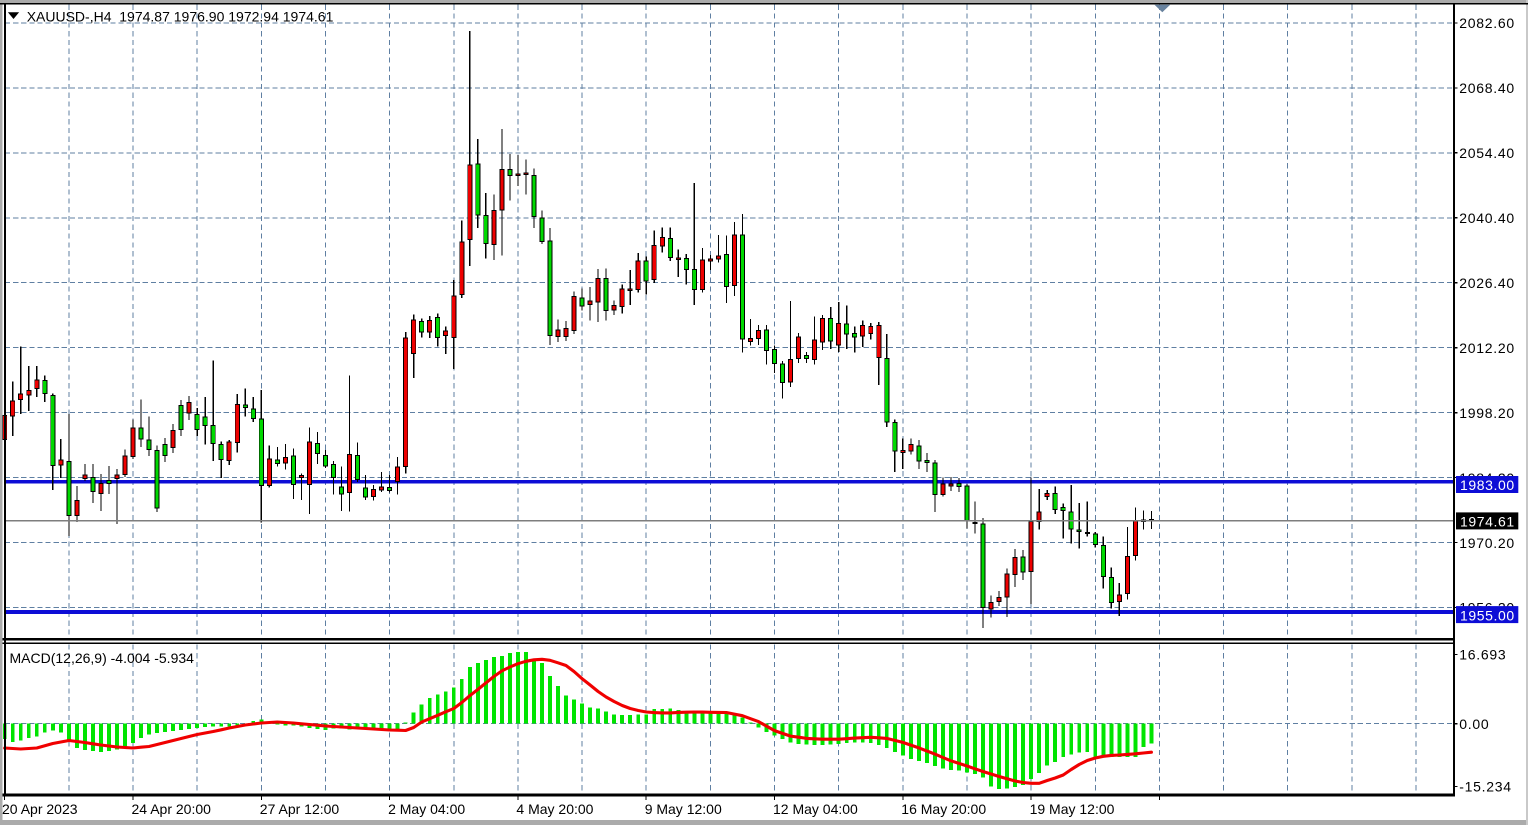 The image size is (1528, 830). What do you see at coordinates (1487, 283) in the screenshot?
I see `svg-text: 2026.40` at bounding box center [1487, 283].